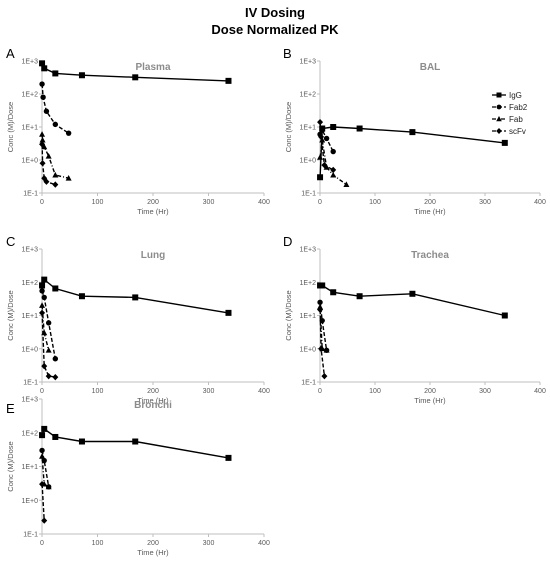  I want to click on series-line-igg, so click(412, 300).